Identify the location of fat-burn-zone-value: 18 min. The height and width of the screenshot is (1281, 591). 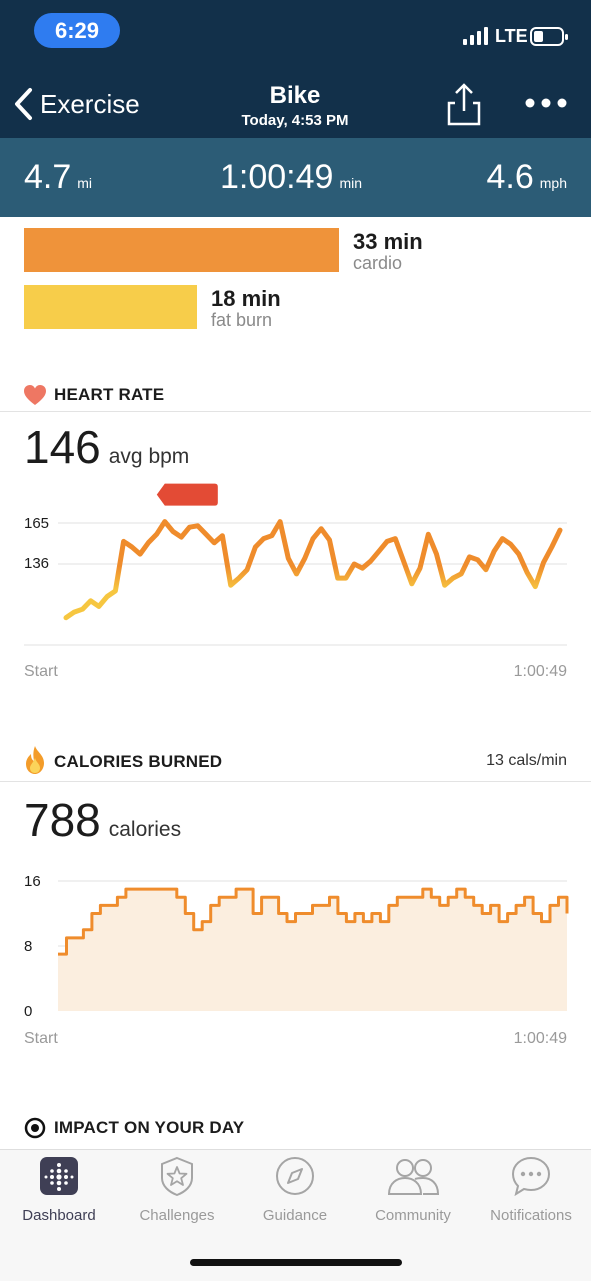
(246, 298).